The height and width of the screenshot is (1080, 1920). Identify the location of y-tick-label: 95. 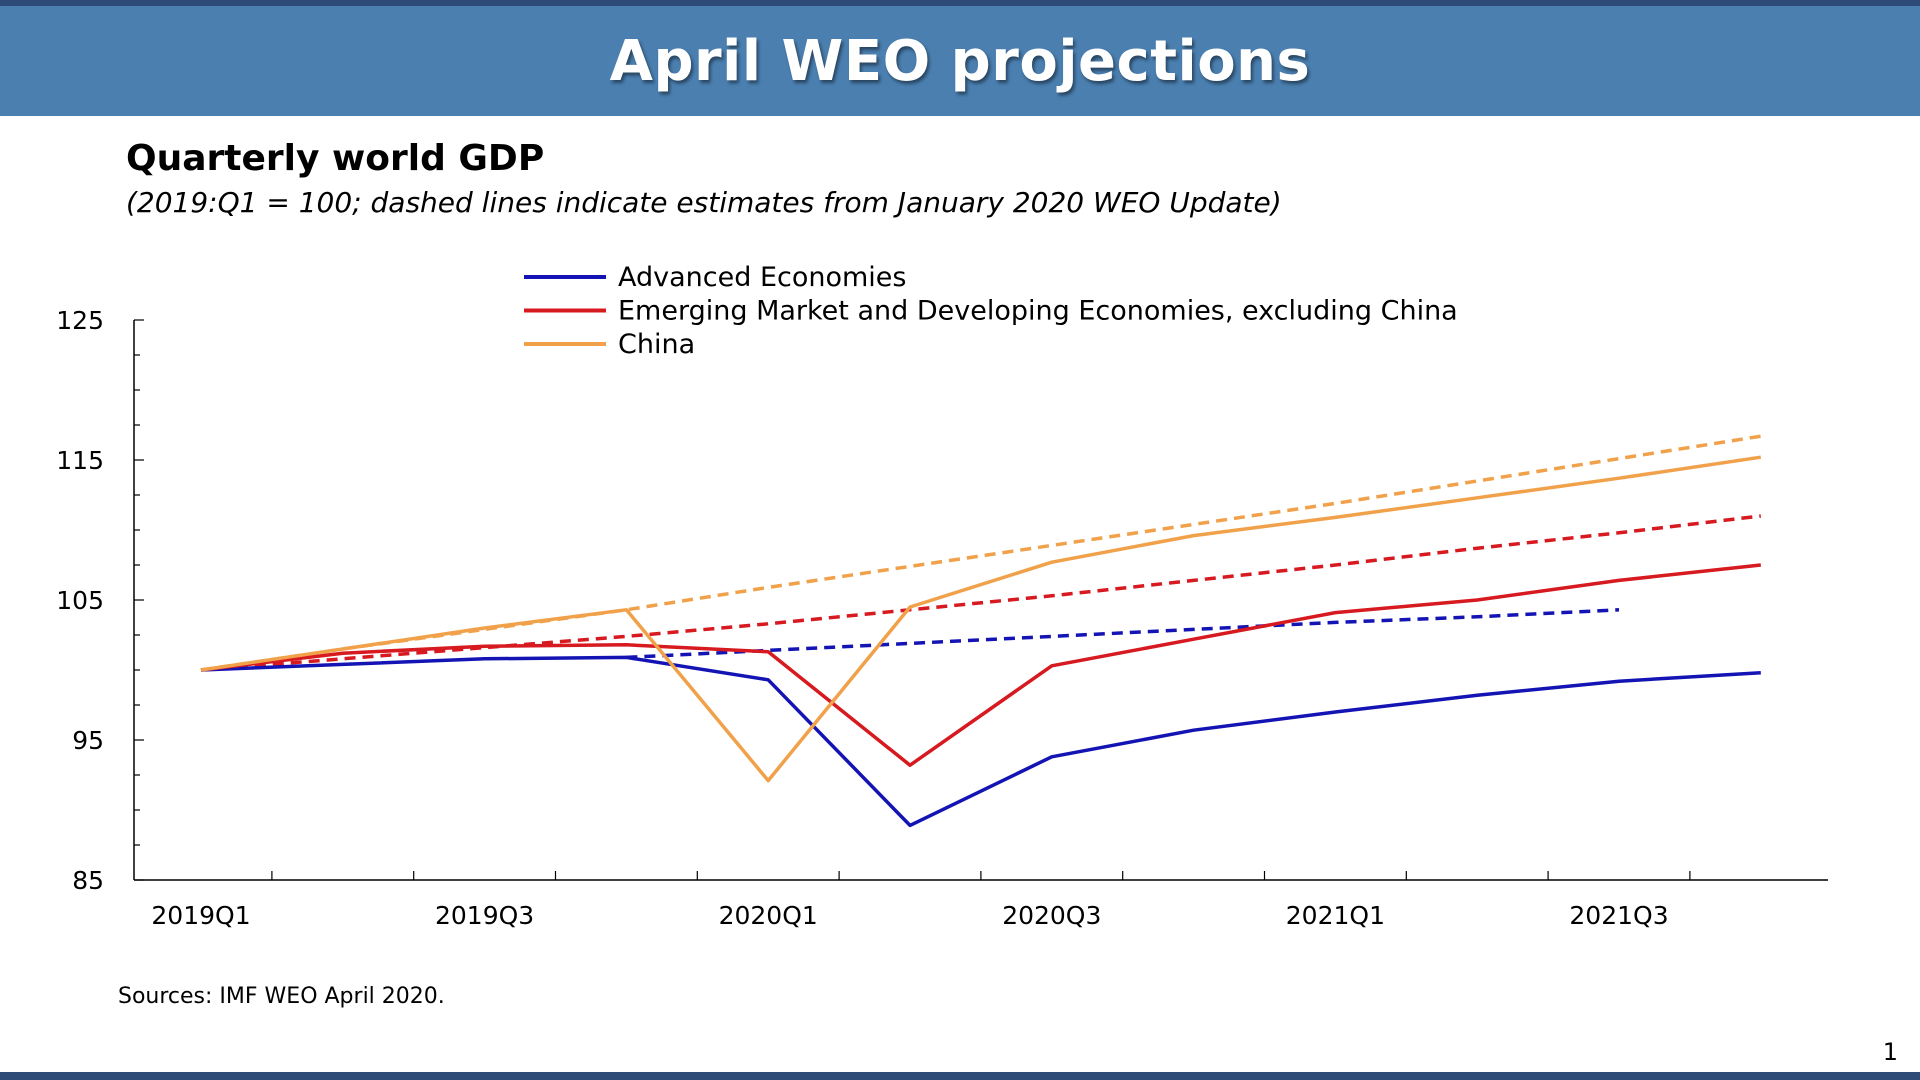
(88, 740).